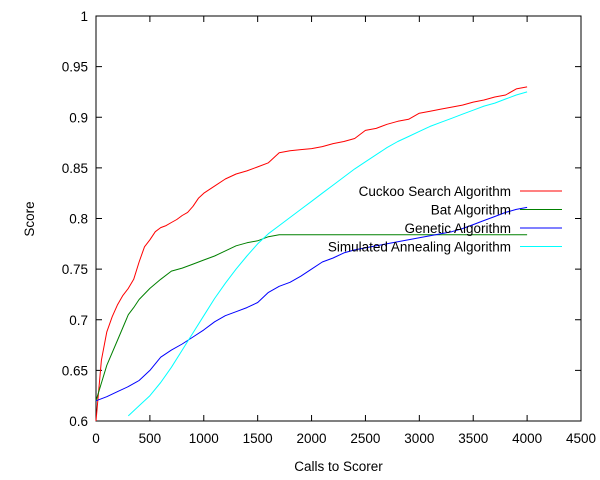 The width and height of the screenshot is (600, 480). I want to click on x-tick-label: 3000, so click(419, 438).